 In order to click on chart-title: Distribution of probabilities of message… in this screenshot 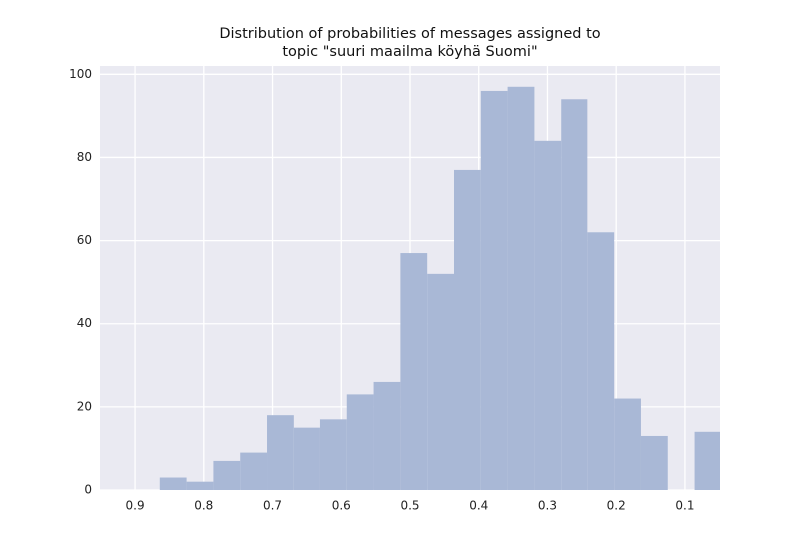, I will do `click(409, 34)`.